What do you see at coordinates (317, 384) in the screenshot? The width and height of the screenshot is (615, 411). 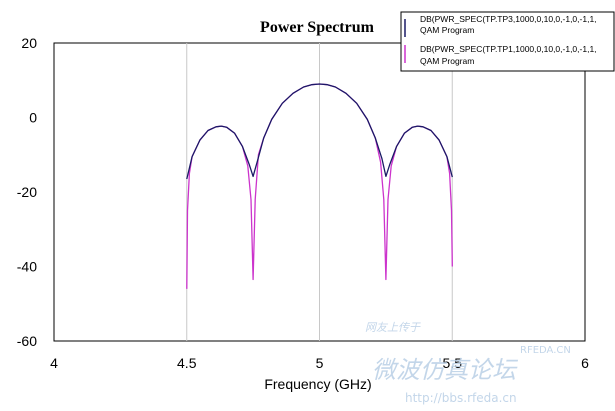 I see `x-axis-label: Frequency (GHz)` at bounding box center [317, 384].